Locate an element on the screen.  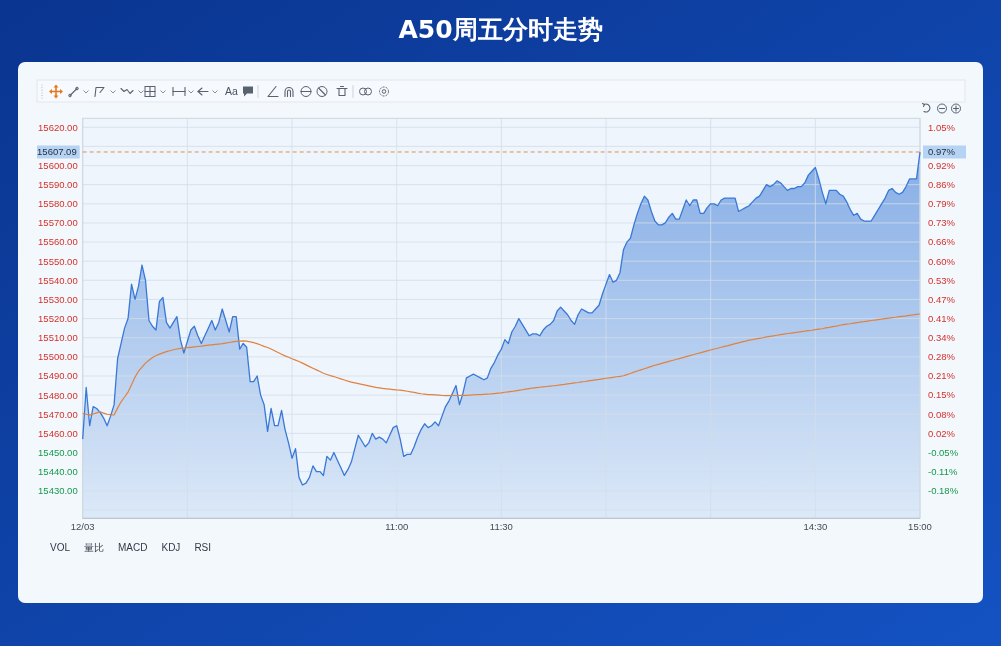
y-tick-label: 15480.00 is located at coordinates (58, 395).